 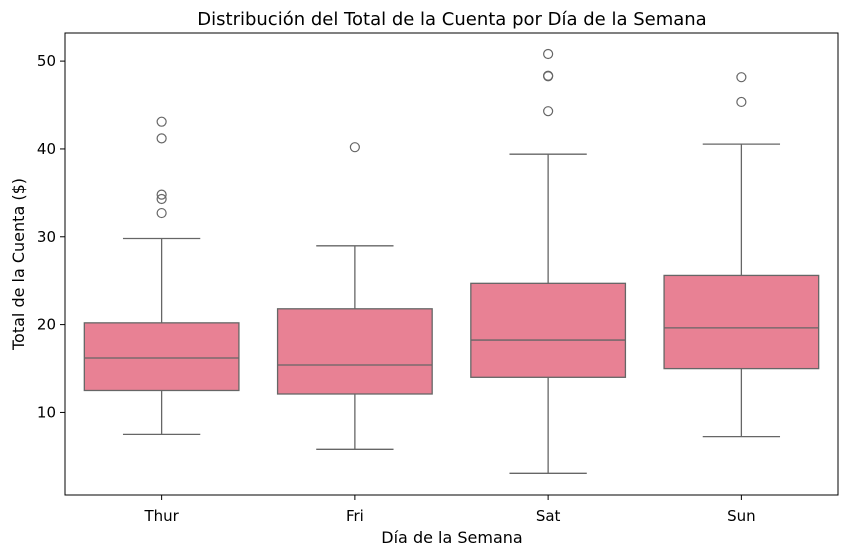 What do you see at coordinates (46, 61) in the screenshot?
I see `y-tick-label-50: 50` at bounding box center [46, 61].